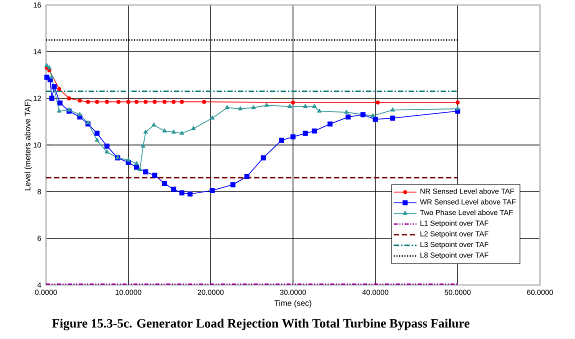  Describe the element at coordinates (293, 304) in the screenshot. I see `x-axis-title: Time (sec)` at that location.